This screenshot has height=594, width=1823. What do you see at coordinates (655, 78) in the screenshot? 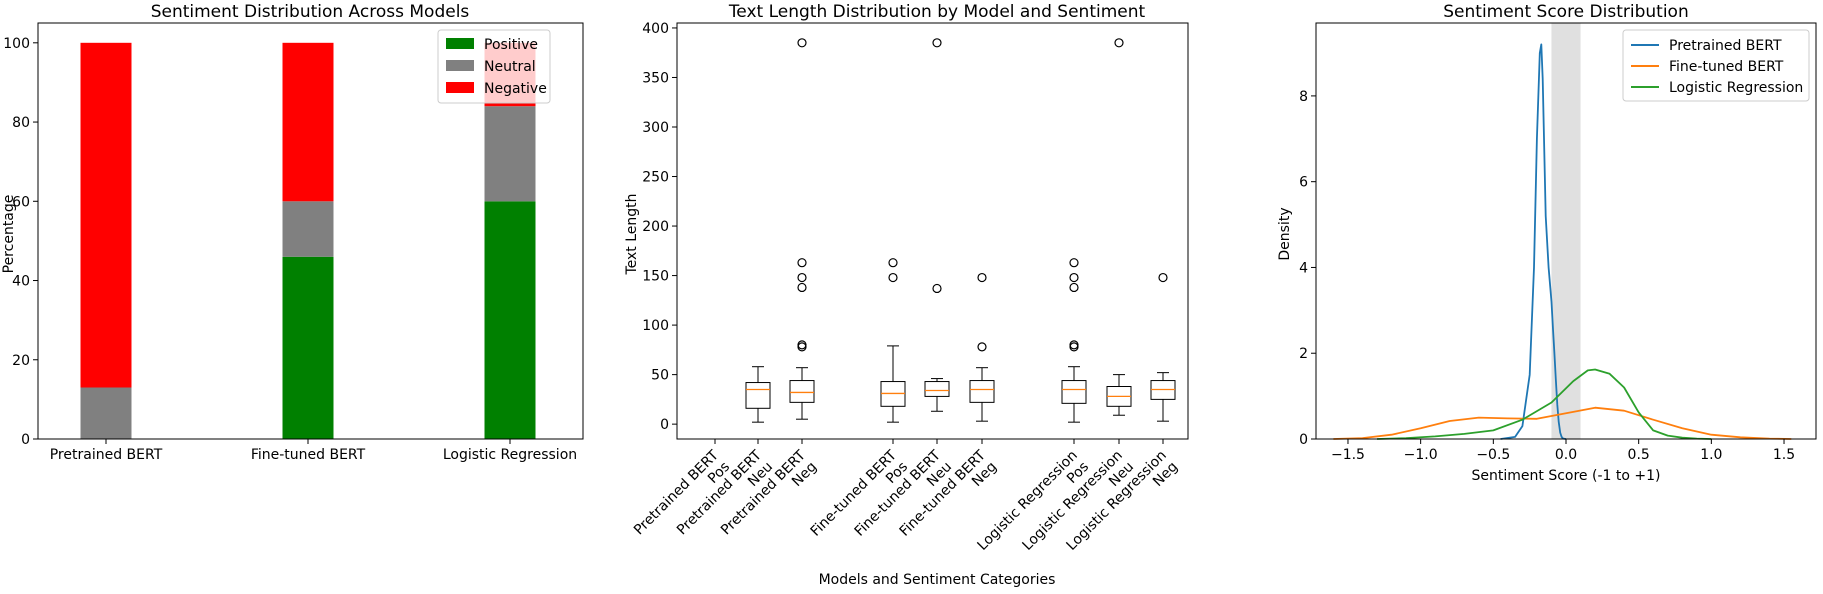
I see `y-tick-label: 350` at bounding box center [655, 78].